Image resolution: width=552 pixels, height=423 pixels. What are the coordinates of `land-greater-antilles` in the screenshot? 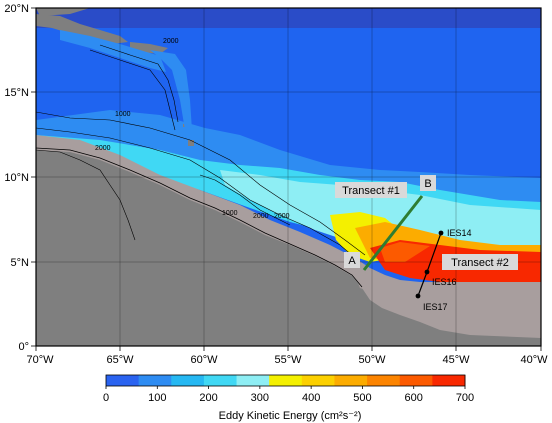 It's located at (82, 29).